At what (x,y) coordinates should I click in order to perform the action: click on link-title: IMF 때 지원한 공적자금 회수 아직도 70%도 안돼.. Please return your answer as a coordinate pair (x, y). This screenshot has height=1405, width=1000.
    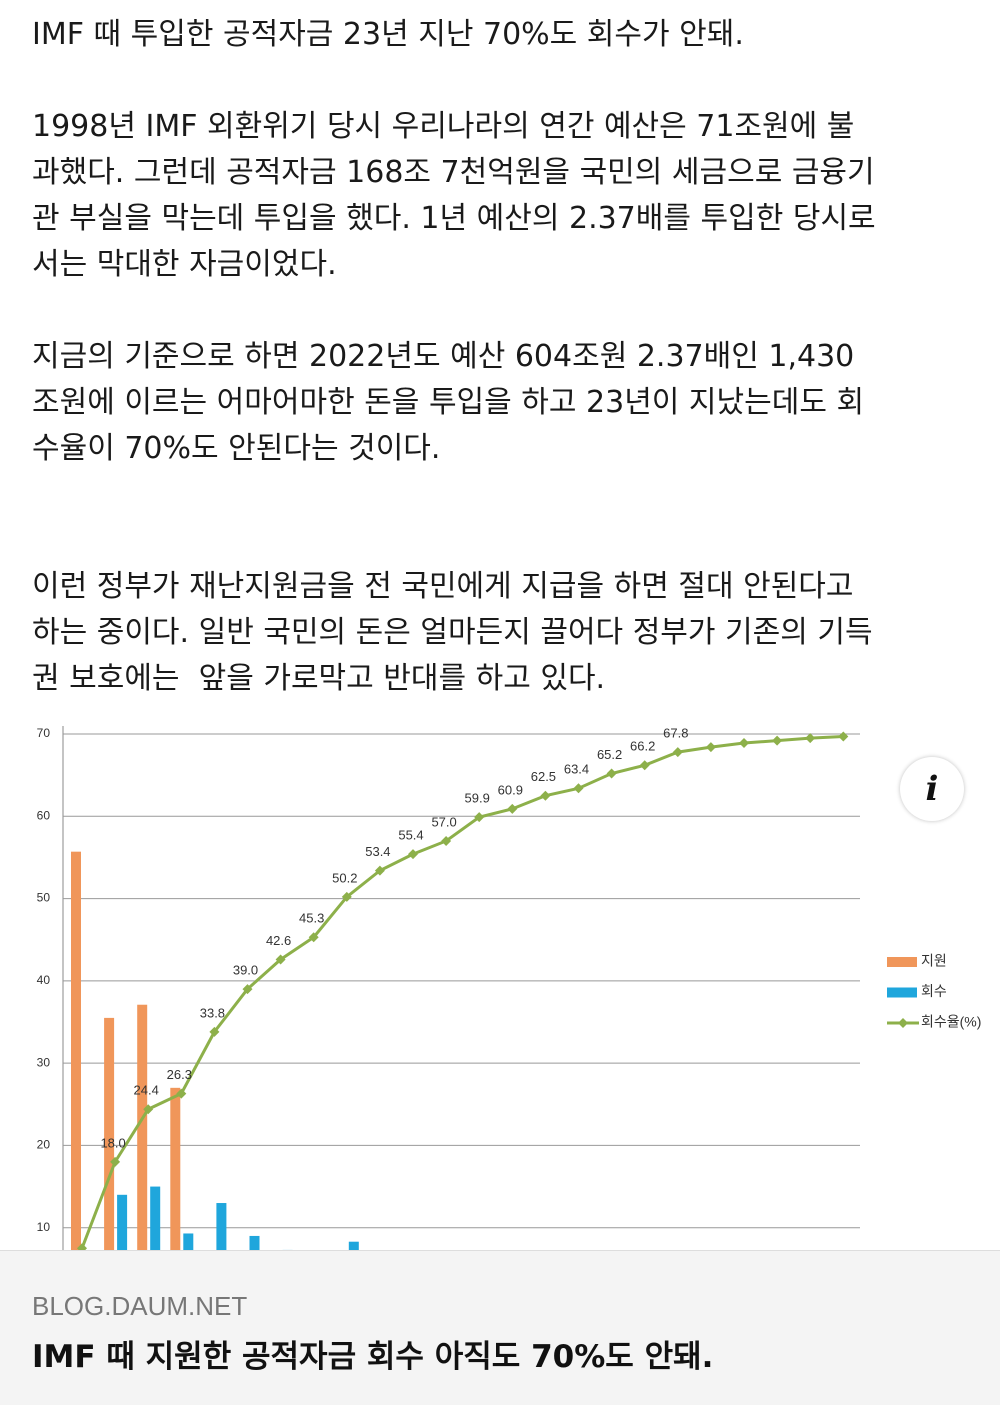
    Looking at the image, I should click on (372, 1353).